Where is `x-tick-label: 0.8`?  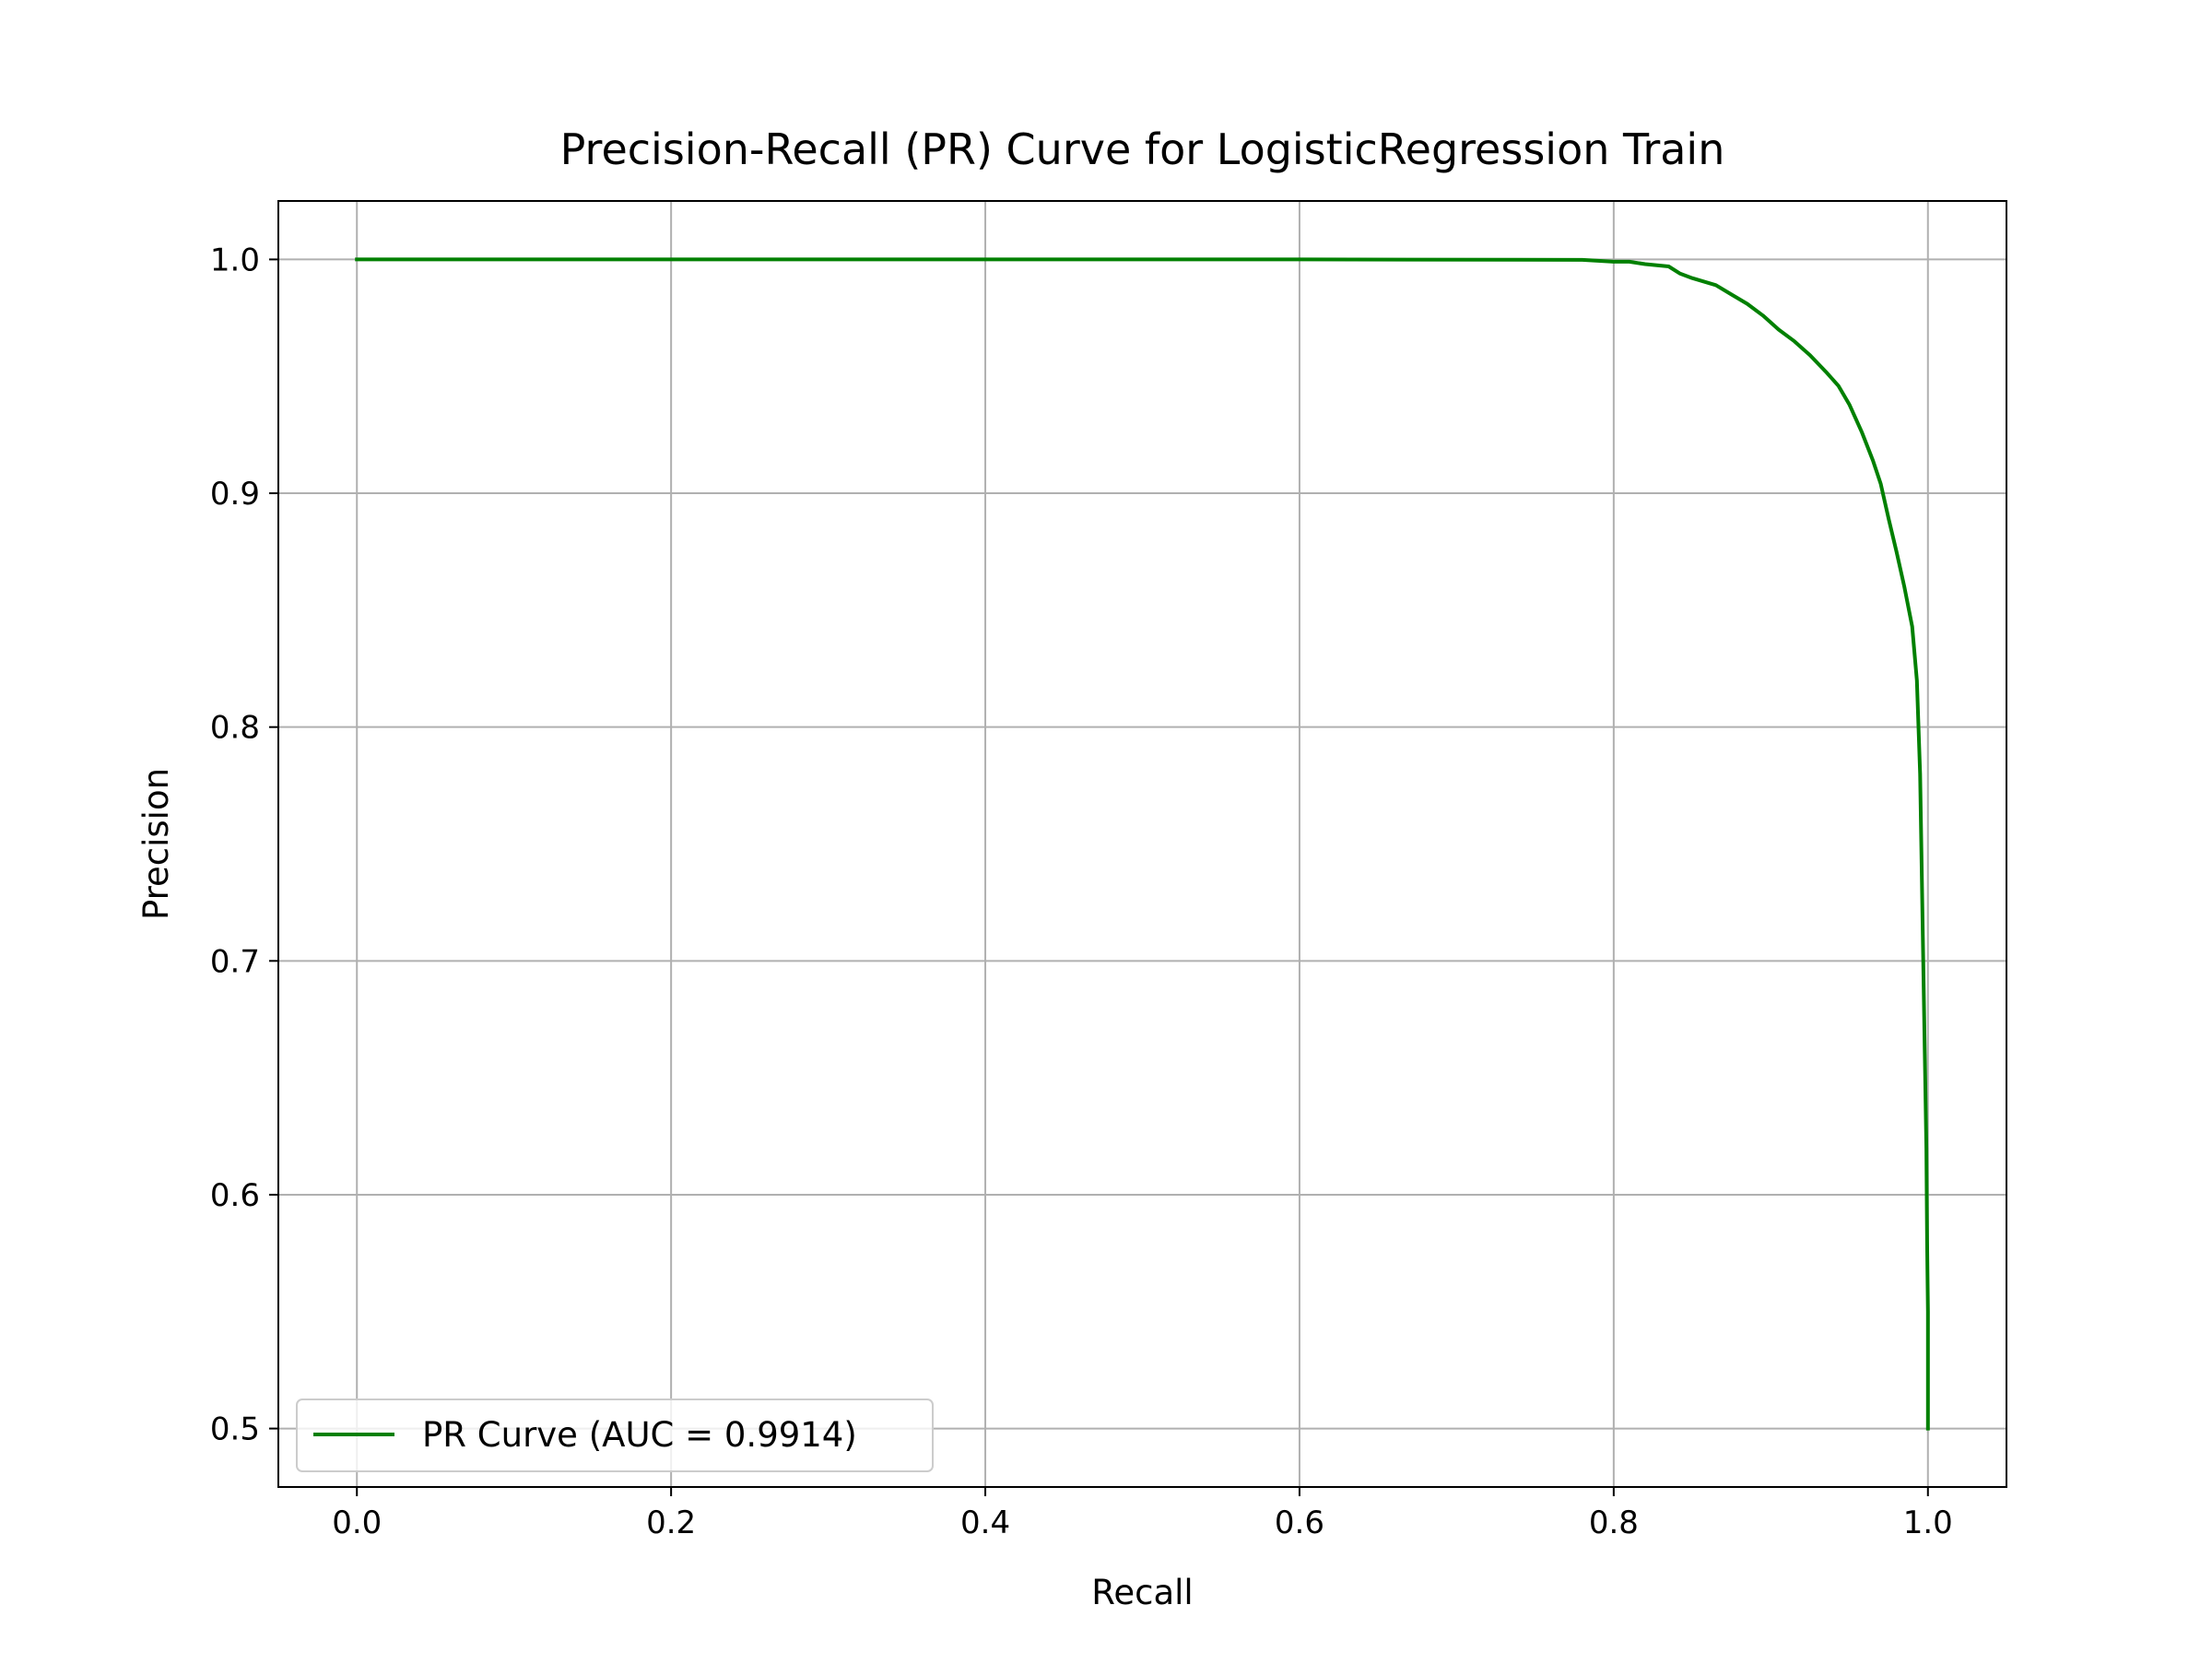
x-tick-label: 0.8 is located at coordinates (1614, 1523).